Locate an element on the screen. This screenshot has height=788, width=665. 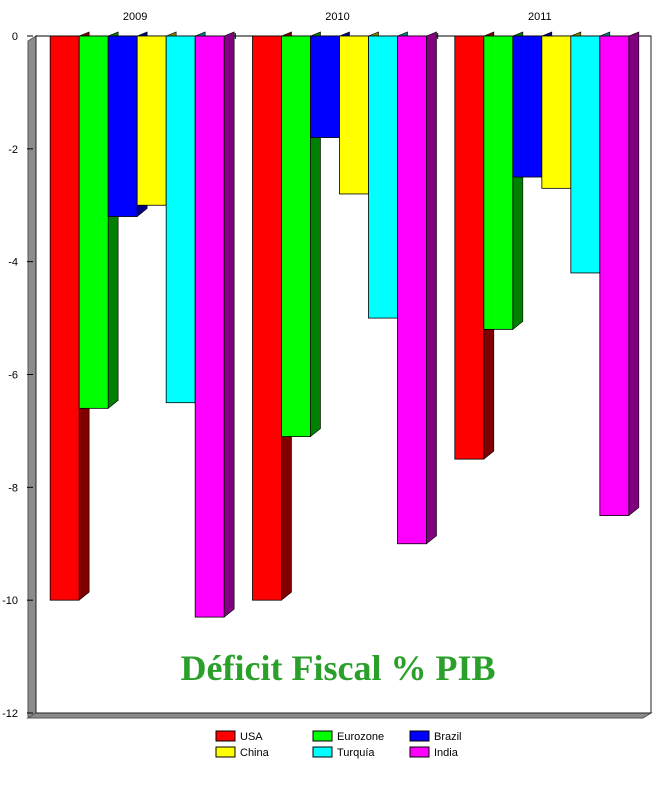
legend-swatch-turquia is located at coordinates (322, 752).